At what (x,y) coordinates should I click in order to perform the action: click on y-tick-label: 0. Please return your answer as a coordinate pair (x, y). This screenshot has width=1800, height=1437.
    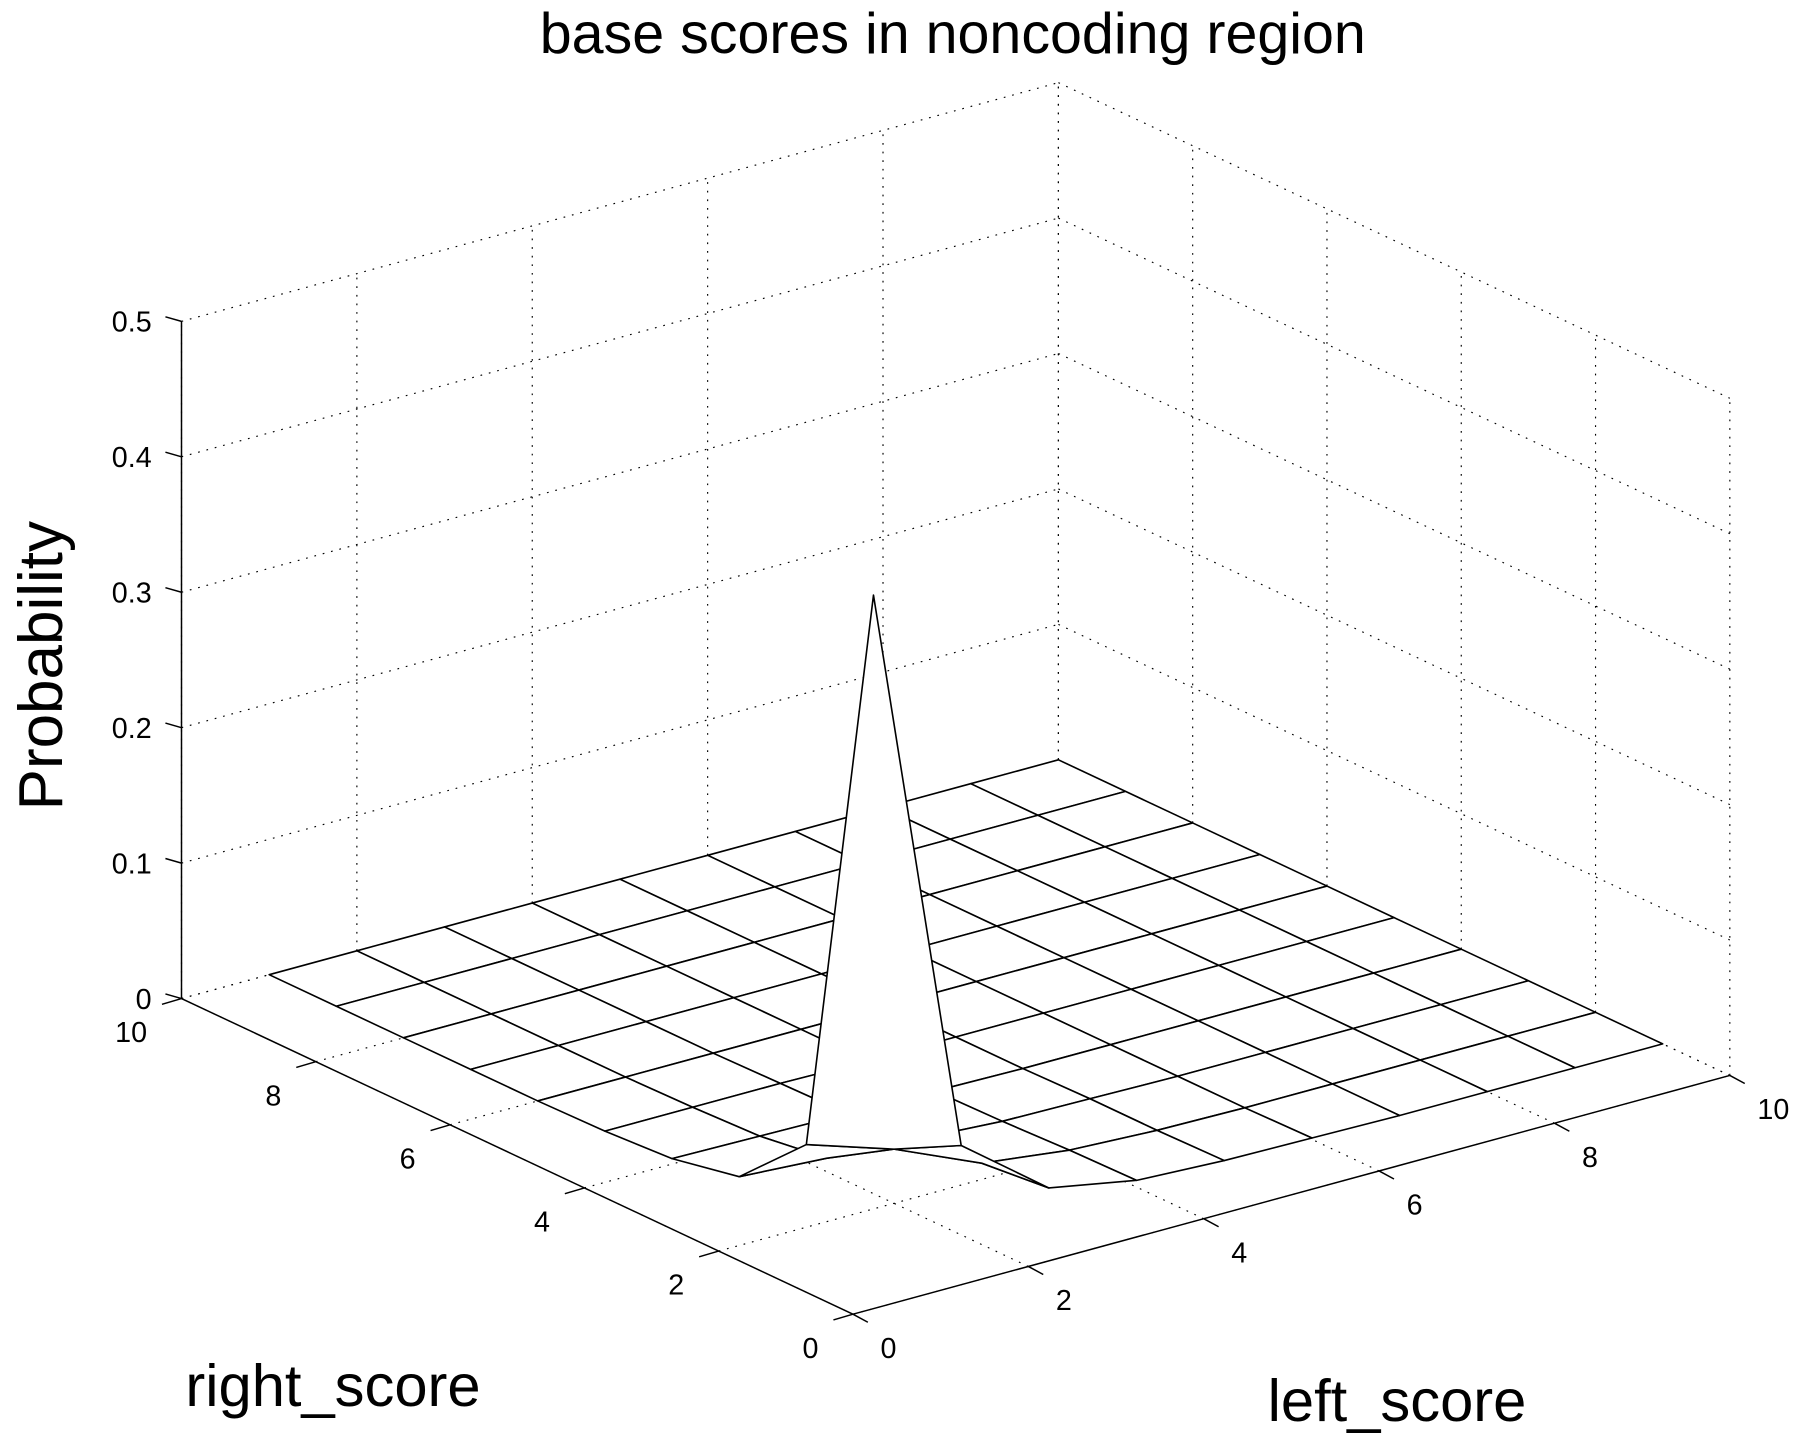
    Looking at the image, I should click on (811, 1349).